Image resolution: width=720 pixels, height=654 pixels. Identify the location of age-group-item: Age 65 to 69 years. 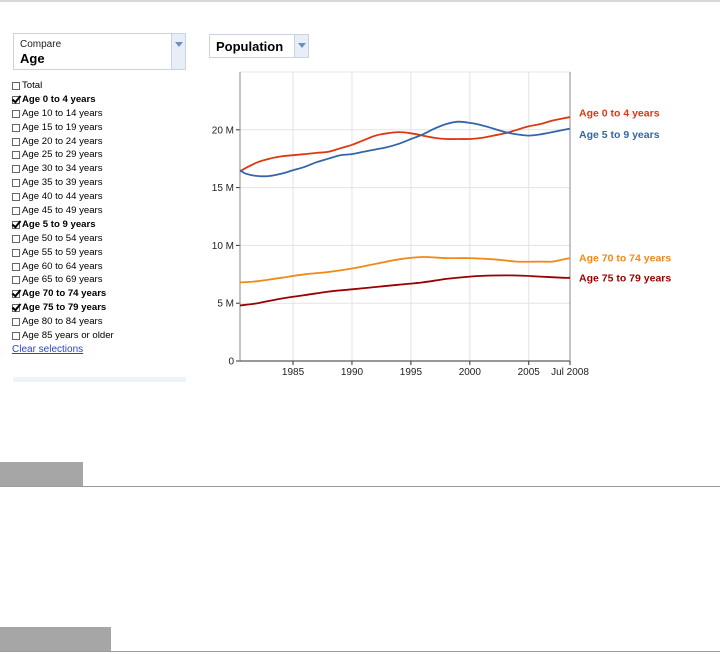
(63, 280).